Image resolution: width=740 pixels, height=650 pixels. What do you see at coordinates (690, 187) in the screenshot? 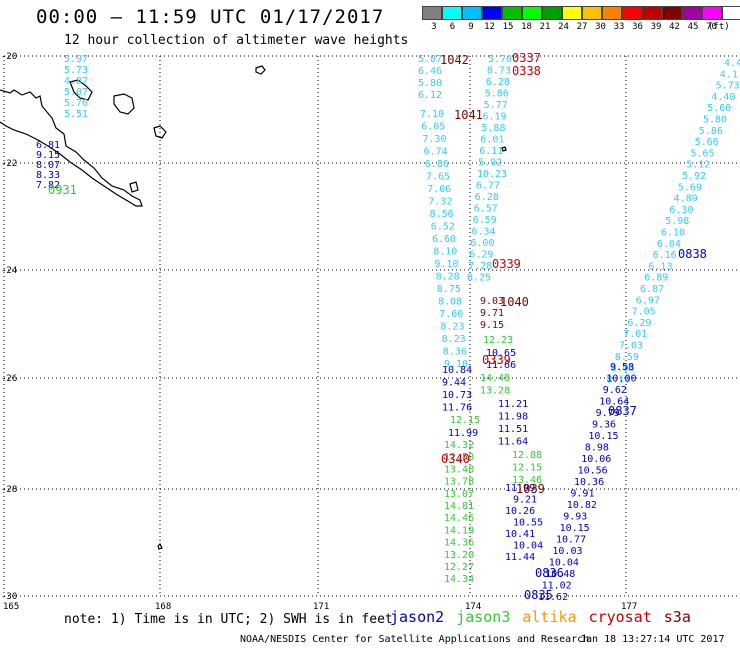
I see `swh-value: 5.69` at bounding box center [690, 187].